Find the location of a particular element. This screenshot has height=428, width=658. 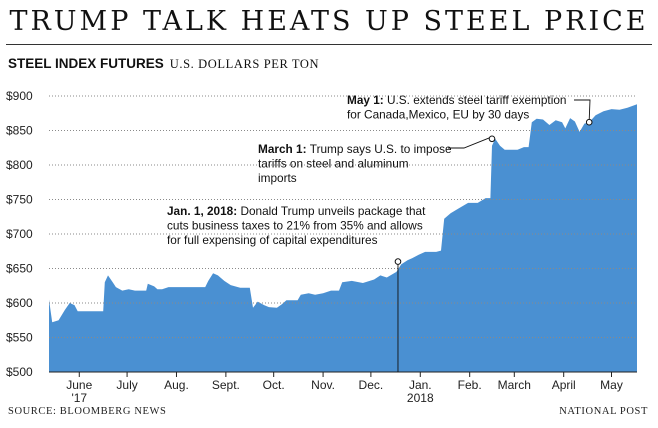

x-tick-label: May is located at coordinates (611, 385).